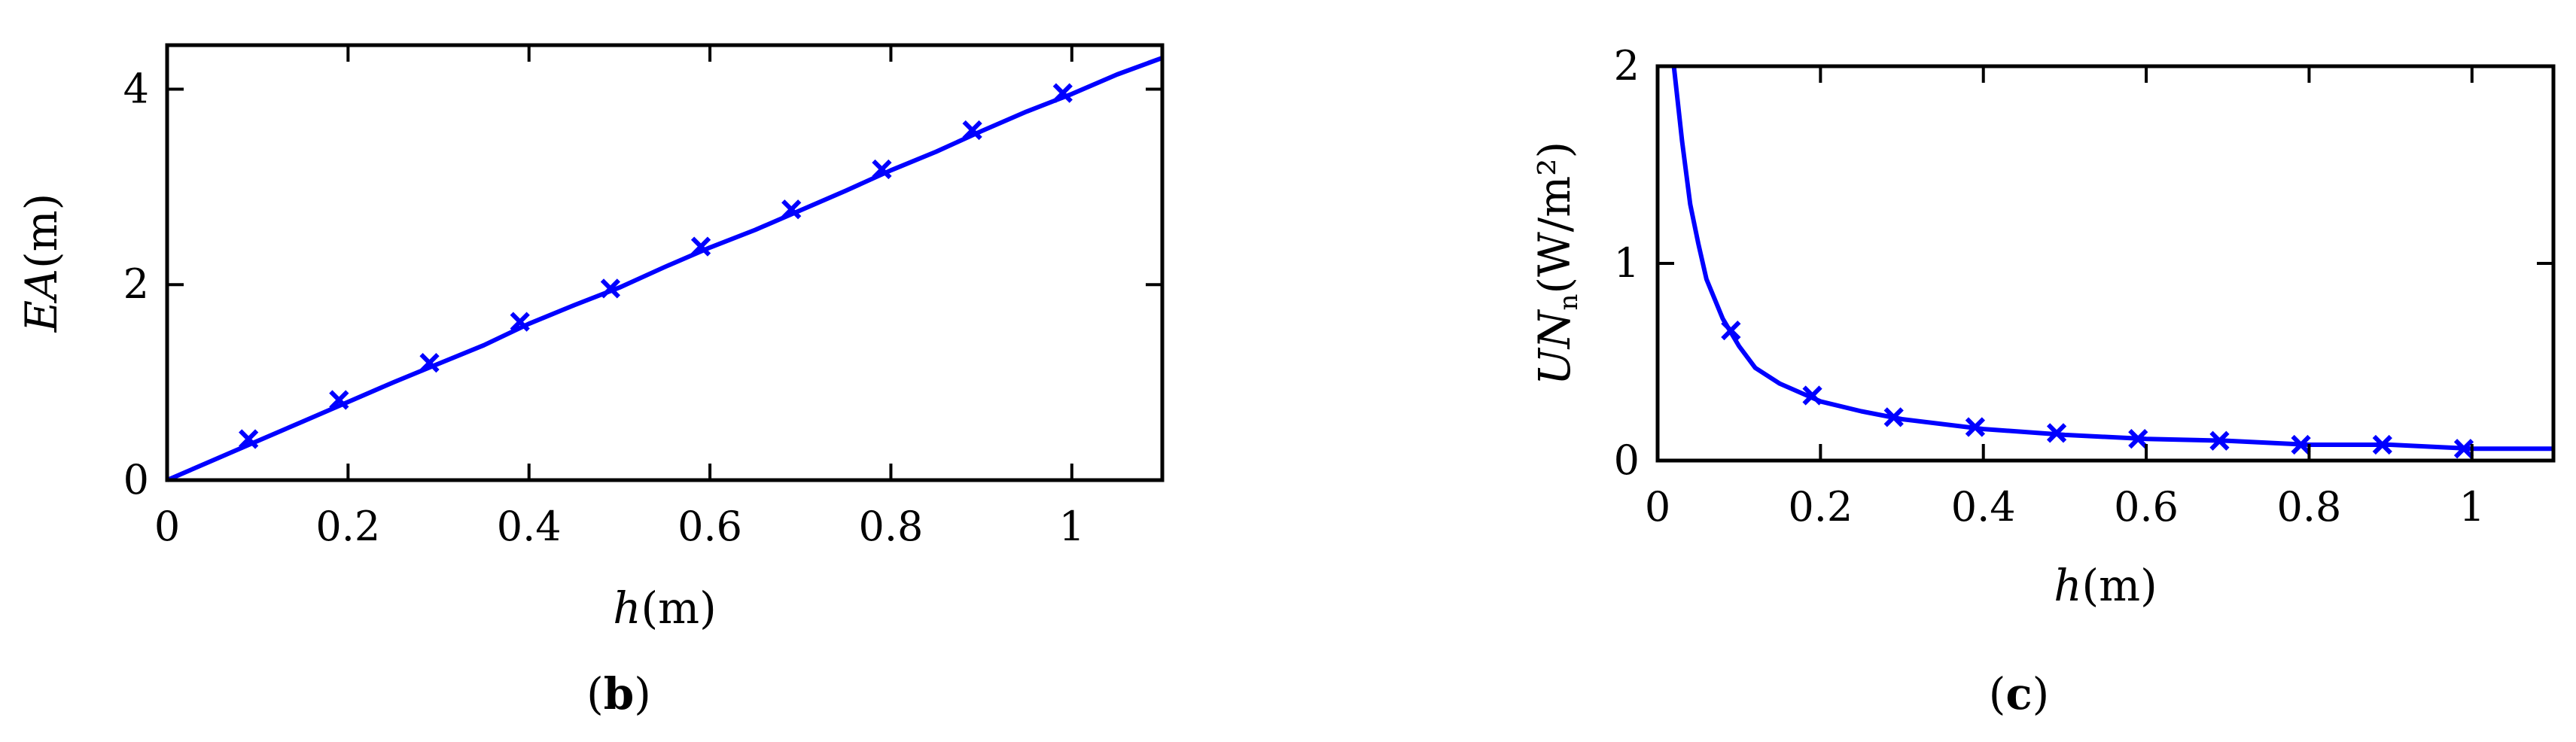  I want to click on chart-c-panel-letter: c, so click(2019, 693).